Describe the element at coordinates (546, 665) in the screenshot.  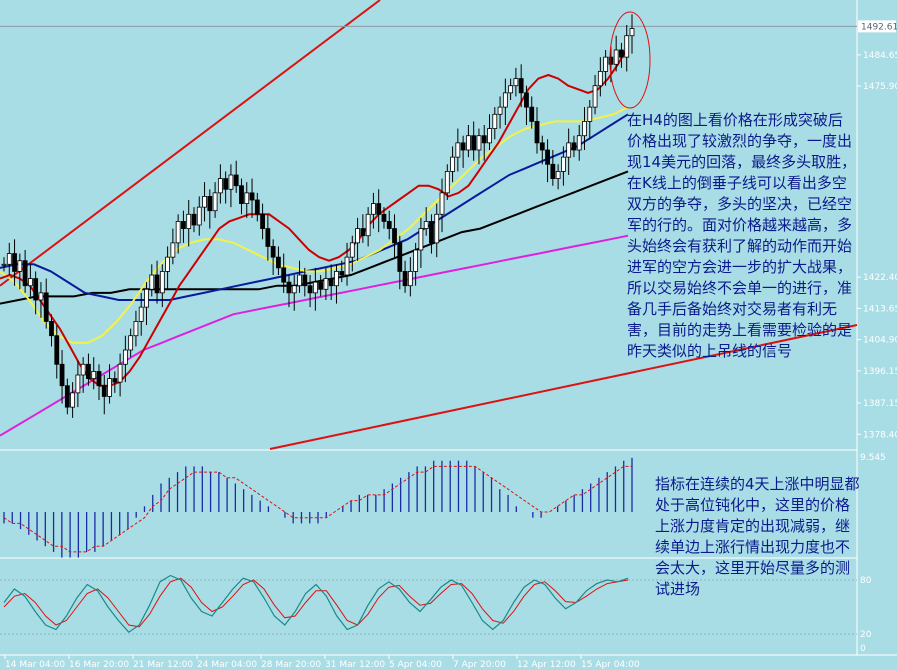
I see `time-tick-label: 12 Apr 12:00` at that location.